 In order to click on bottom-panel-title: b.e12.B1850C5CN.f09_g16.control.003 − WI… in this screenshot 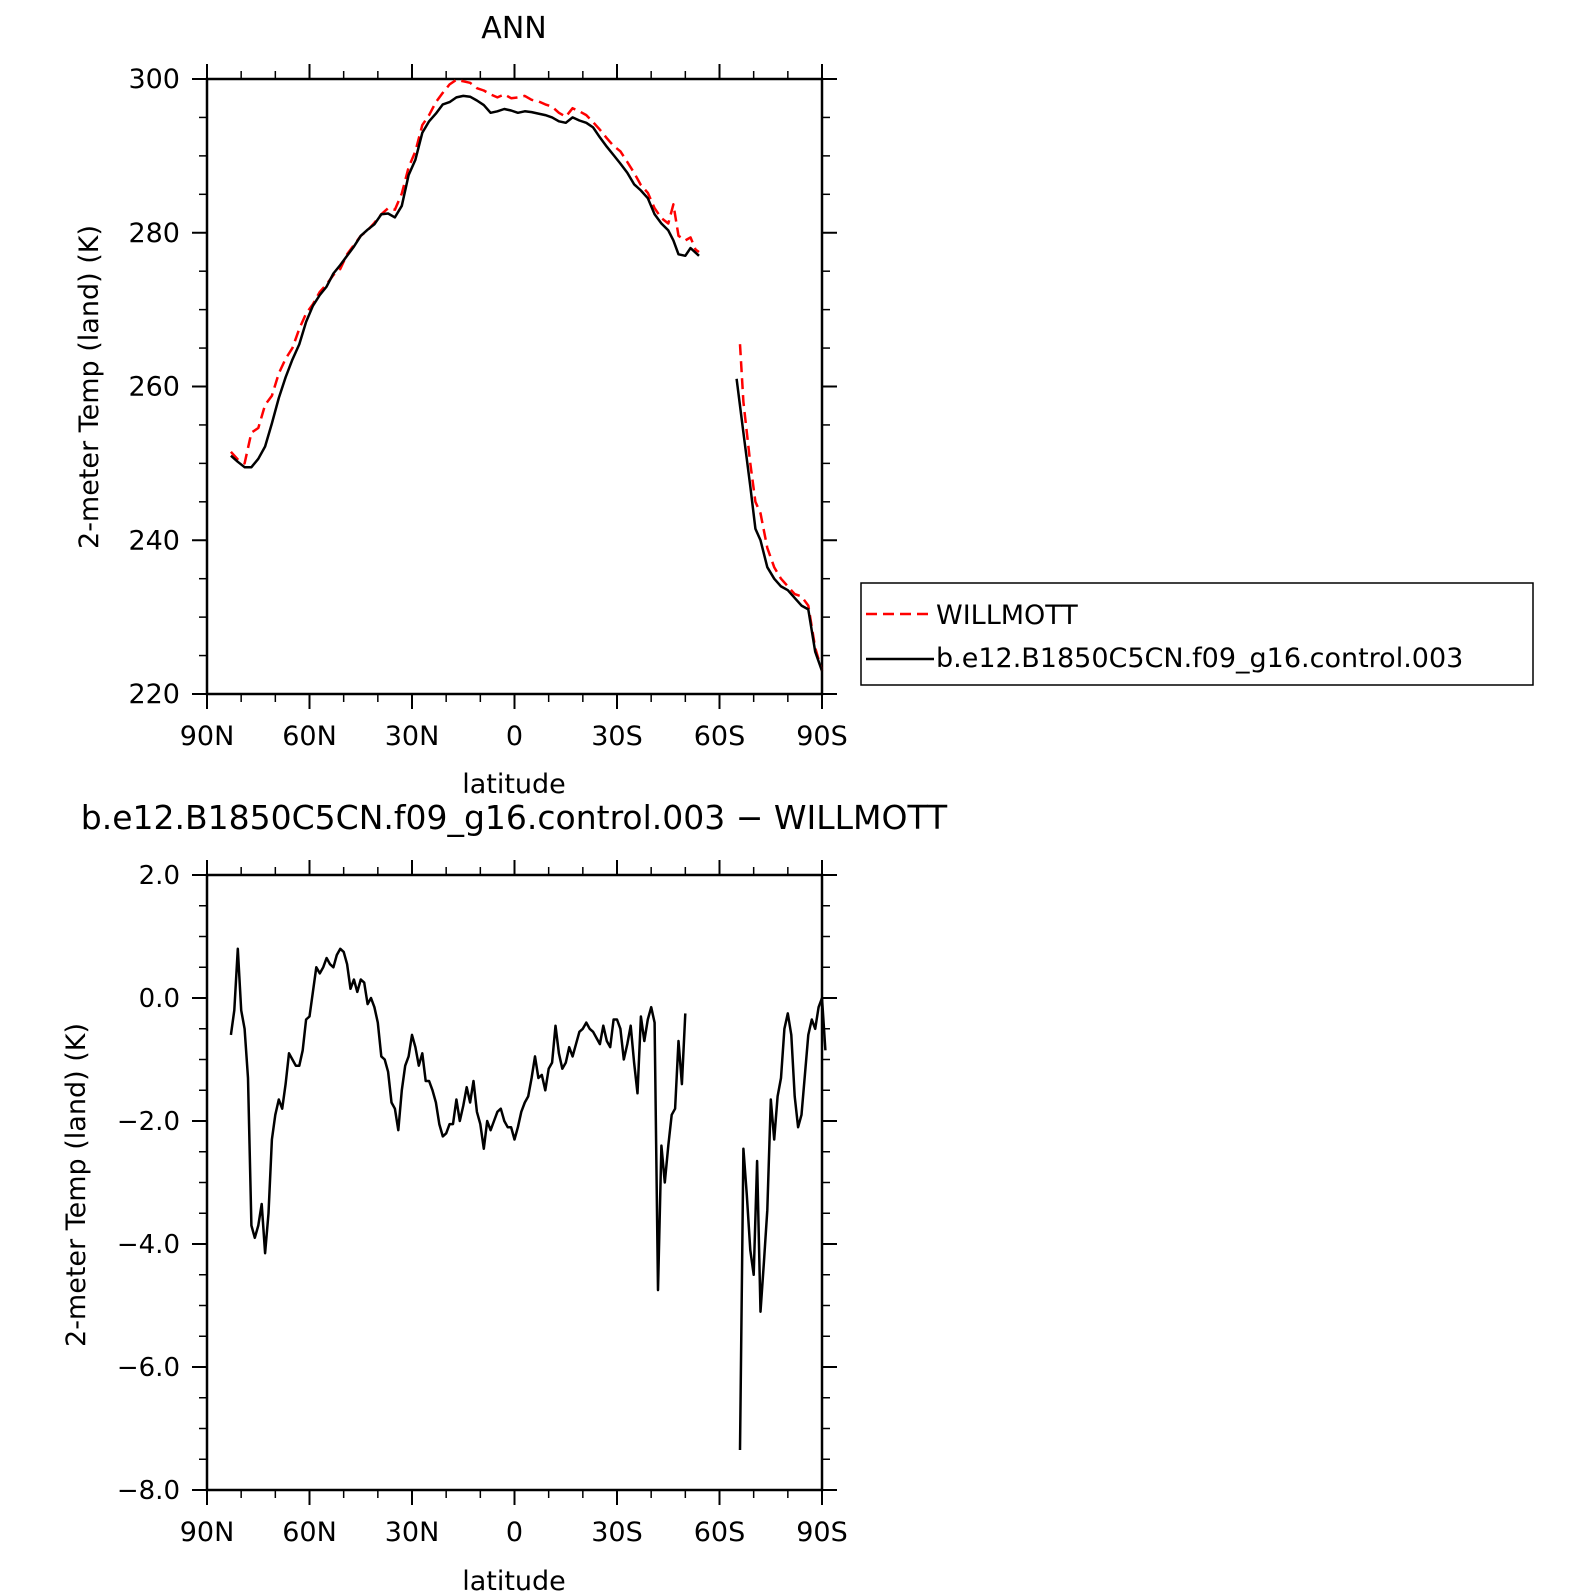, I will do `click(514, 817)`.